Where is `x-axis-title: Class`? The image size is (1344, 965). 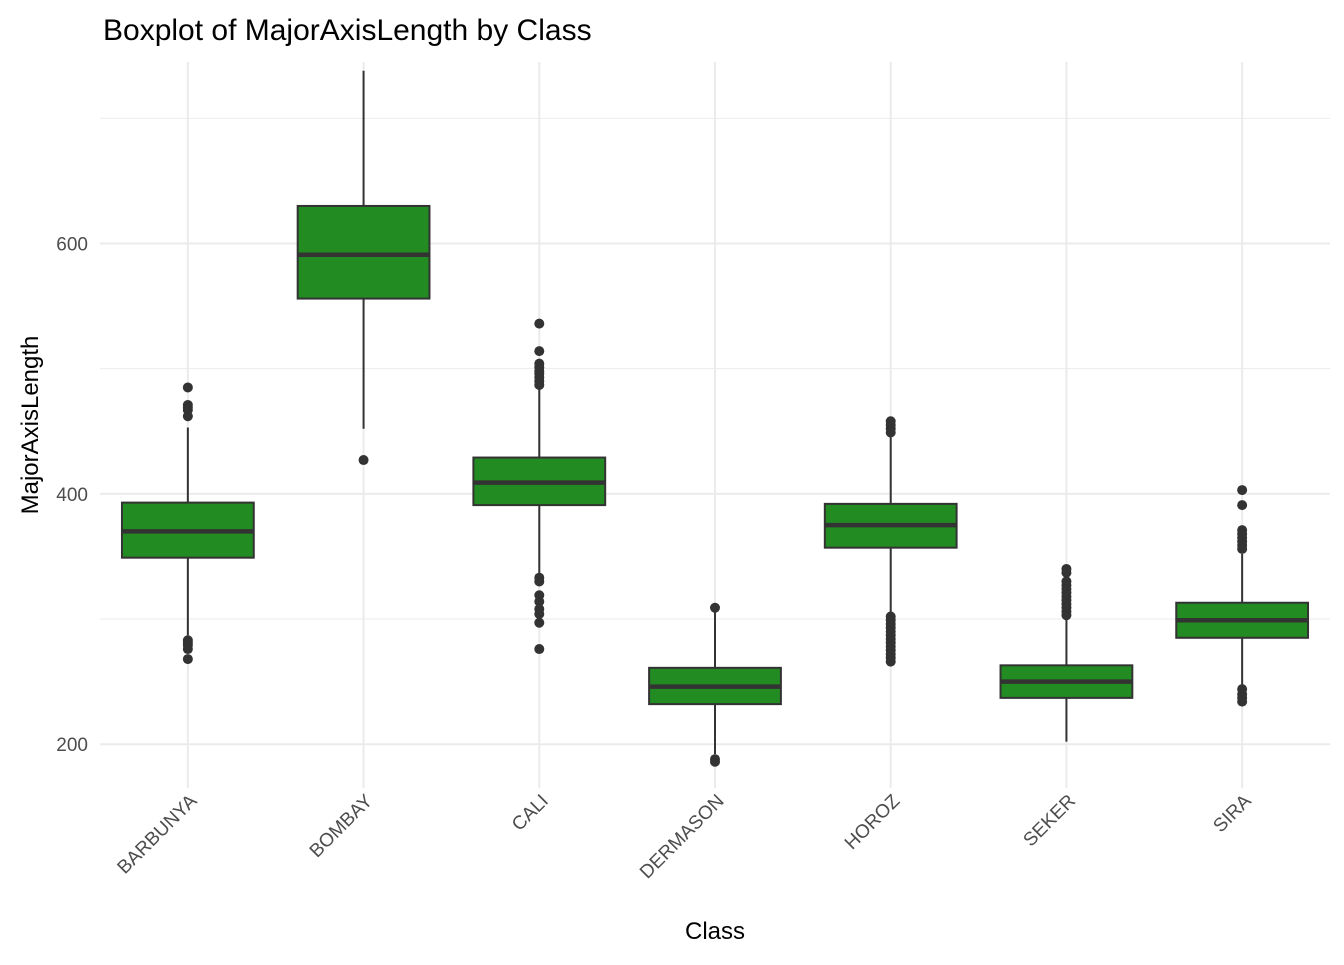 x-axis-title: Class is located at coordinates (715, 931).